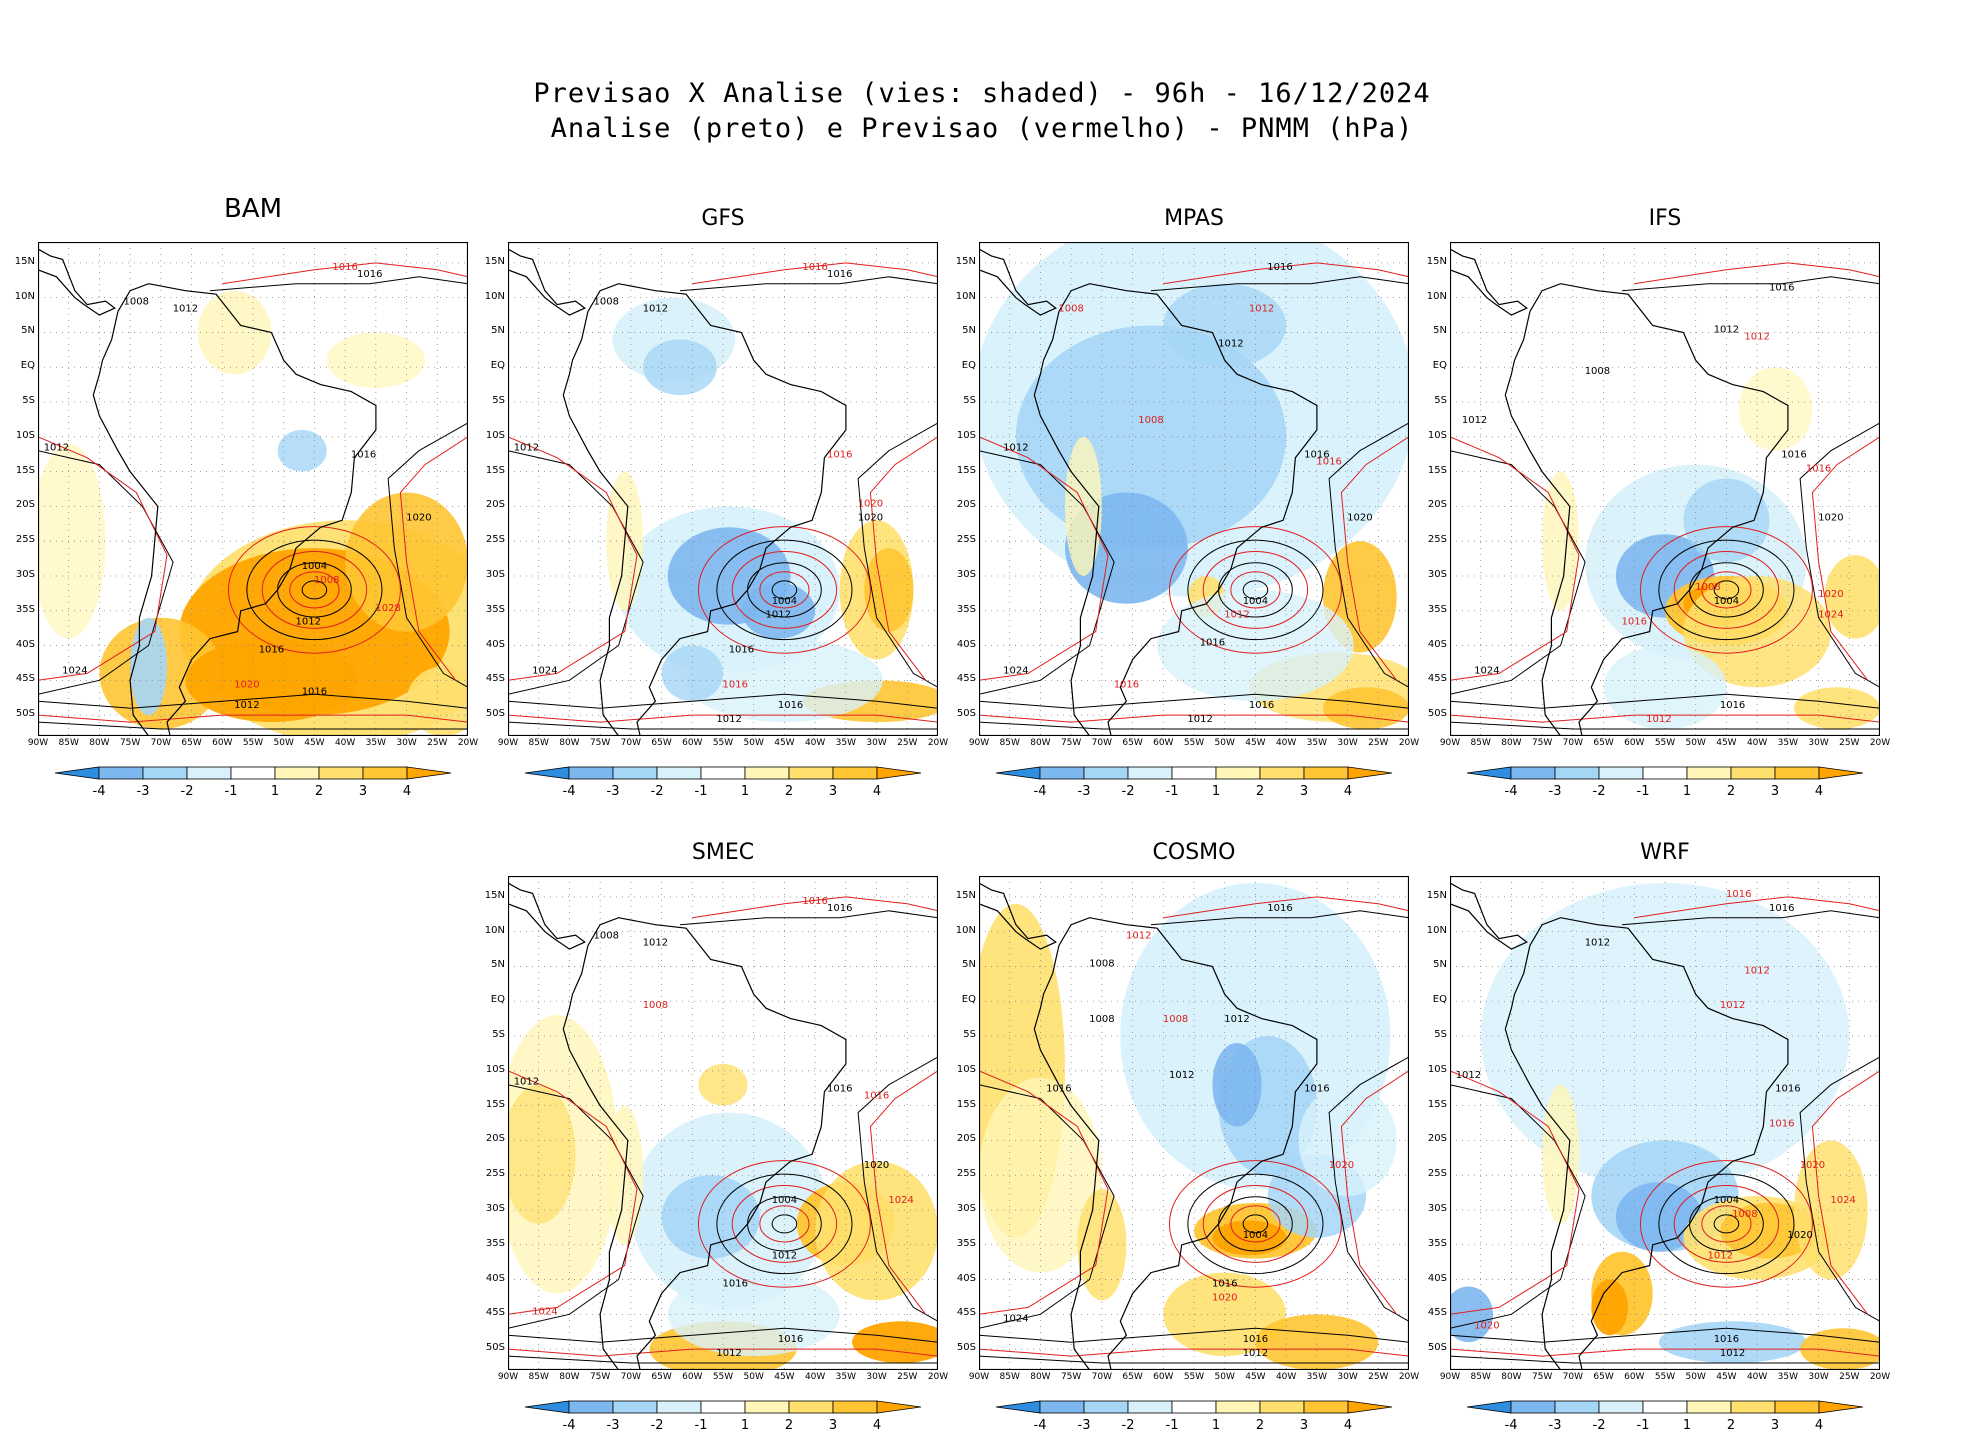  Describe the element at coordinates (569, 1425) in the screenshot. I see `colorbar-label: -4` at that location.